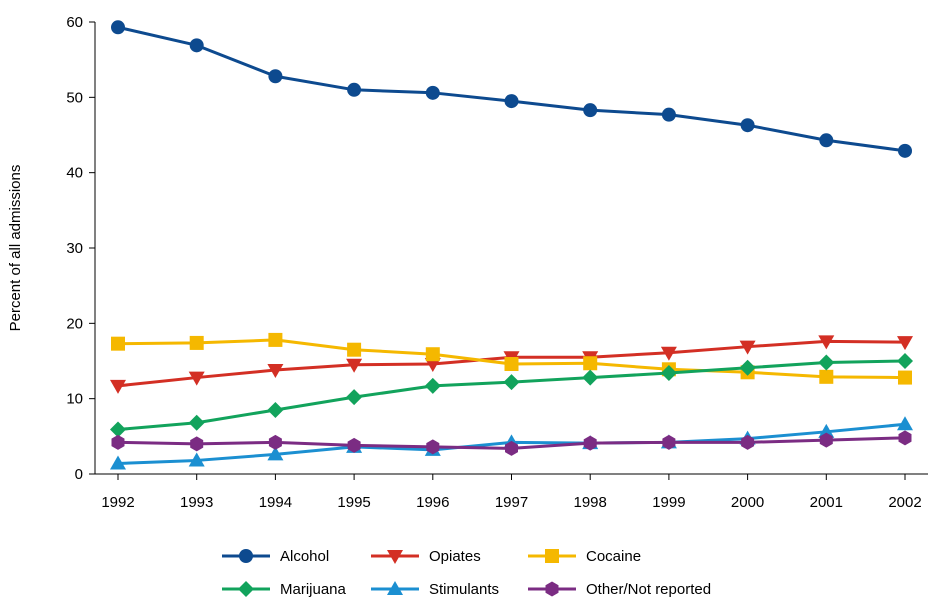  I want to click on x-tick-label: 2001, so click(826, 502).